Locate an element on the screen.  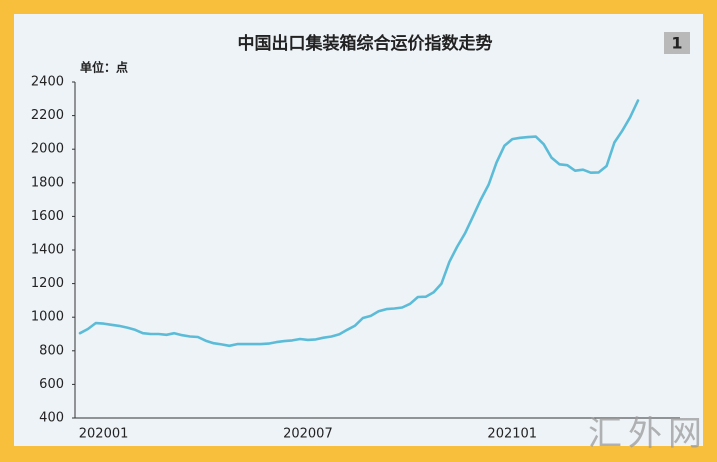
y-tick-label: 1400 is located at coordinates (47, 250).